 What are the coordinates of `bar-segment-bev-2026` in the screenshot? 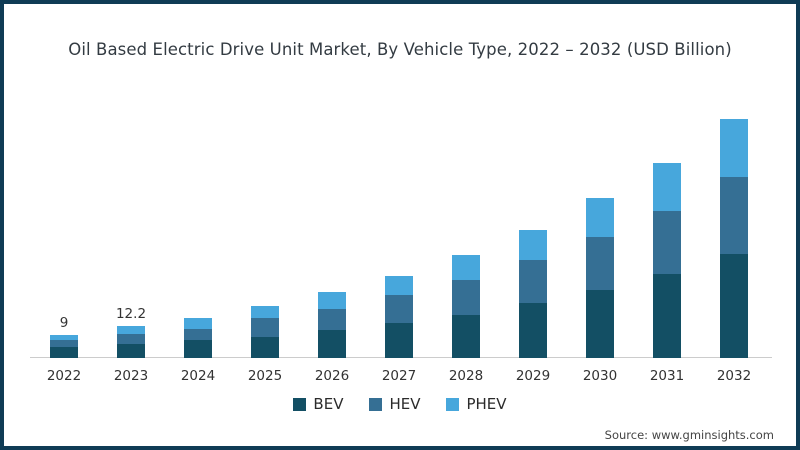 It's located at (332, 343).